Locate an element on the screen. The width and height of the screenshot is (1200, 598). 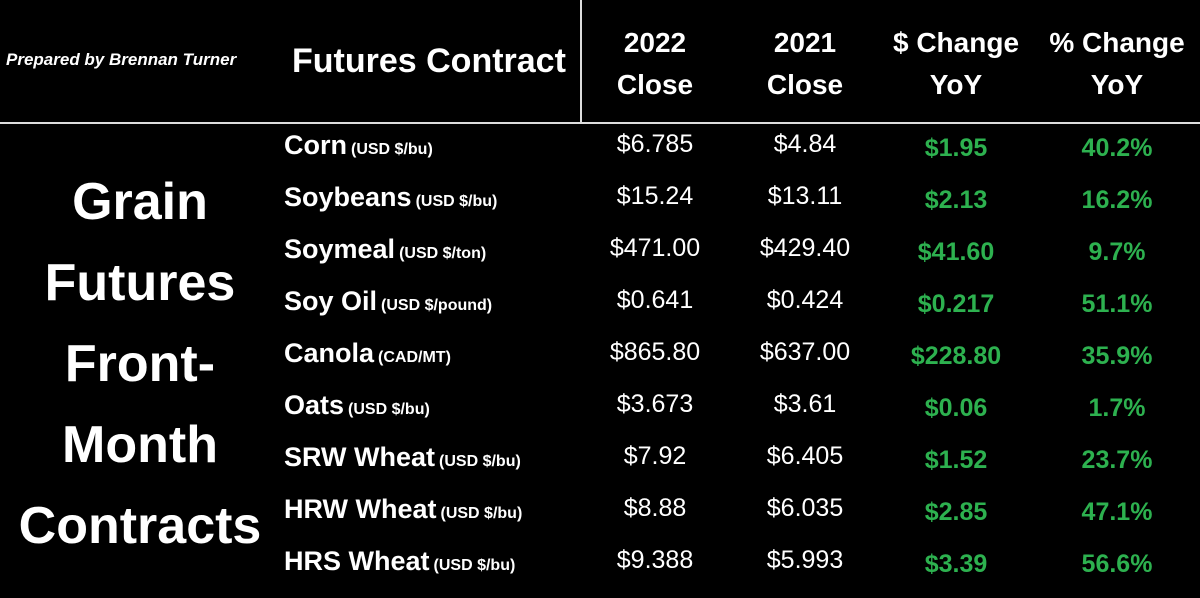
dollar-change-cell: $41.60 is located at coordinates (956, 252).